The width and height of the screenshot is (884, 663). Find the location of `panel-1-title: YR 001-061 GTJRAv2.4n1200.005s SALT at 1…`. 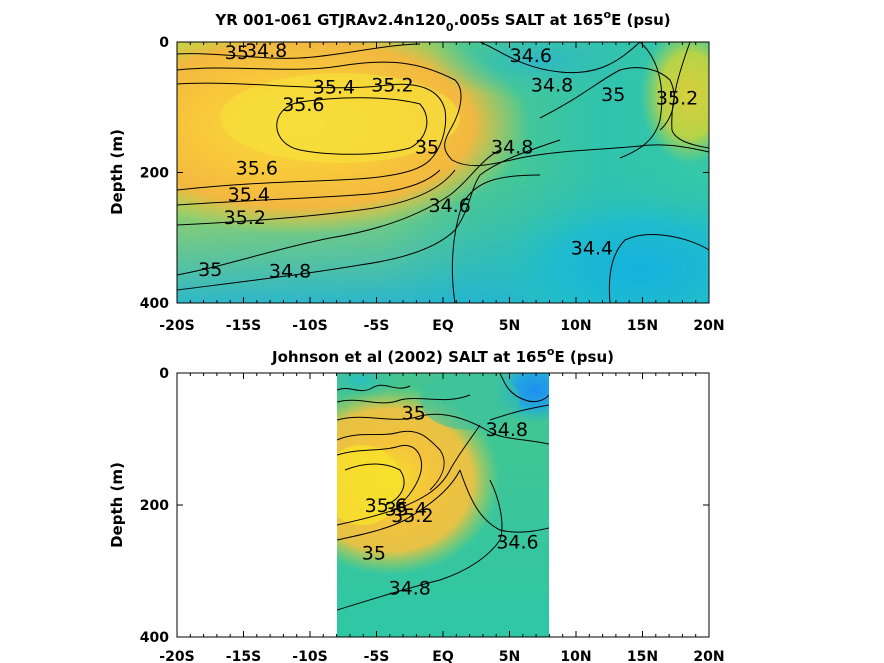

panel-1-title: YR 001-061 GTJRAv2.4n1200.005s SALT at 1… is located at coordinates (442, 21).